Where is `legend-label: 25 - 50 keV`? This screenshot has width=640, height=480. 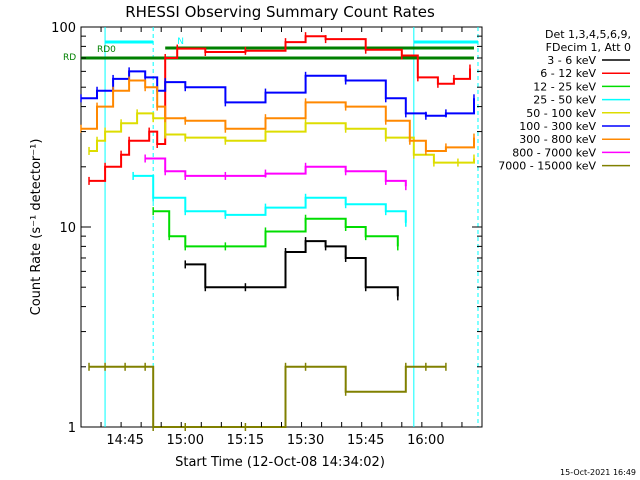
legend-label: 25 - 50 keV is located at coordinates (564, 100).